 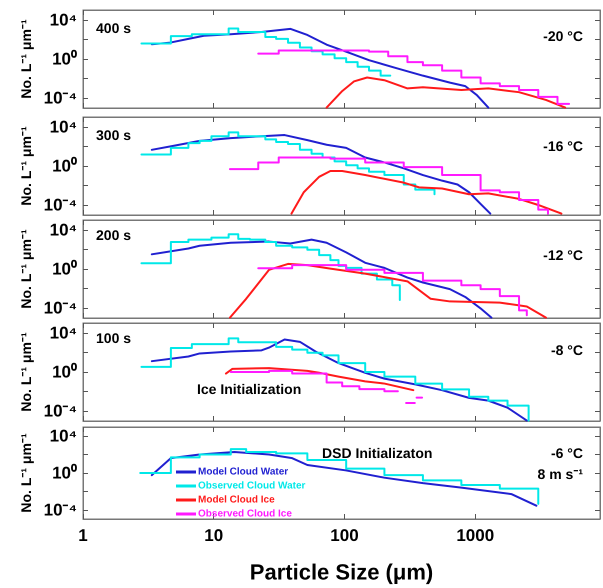 What do you see at coordinates (563, 255) in the screenshot?
I see `annotation: -12 °C` at bounding box center [563, 255].